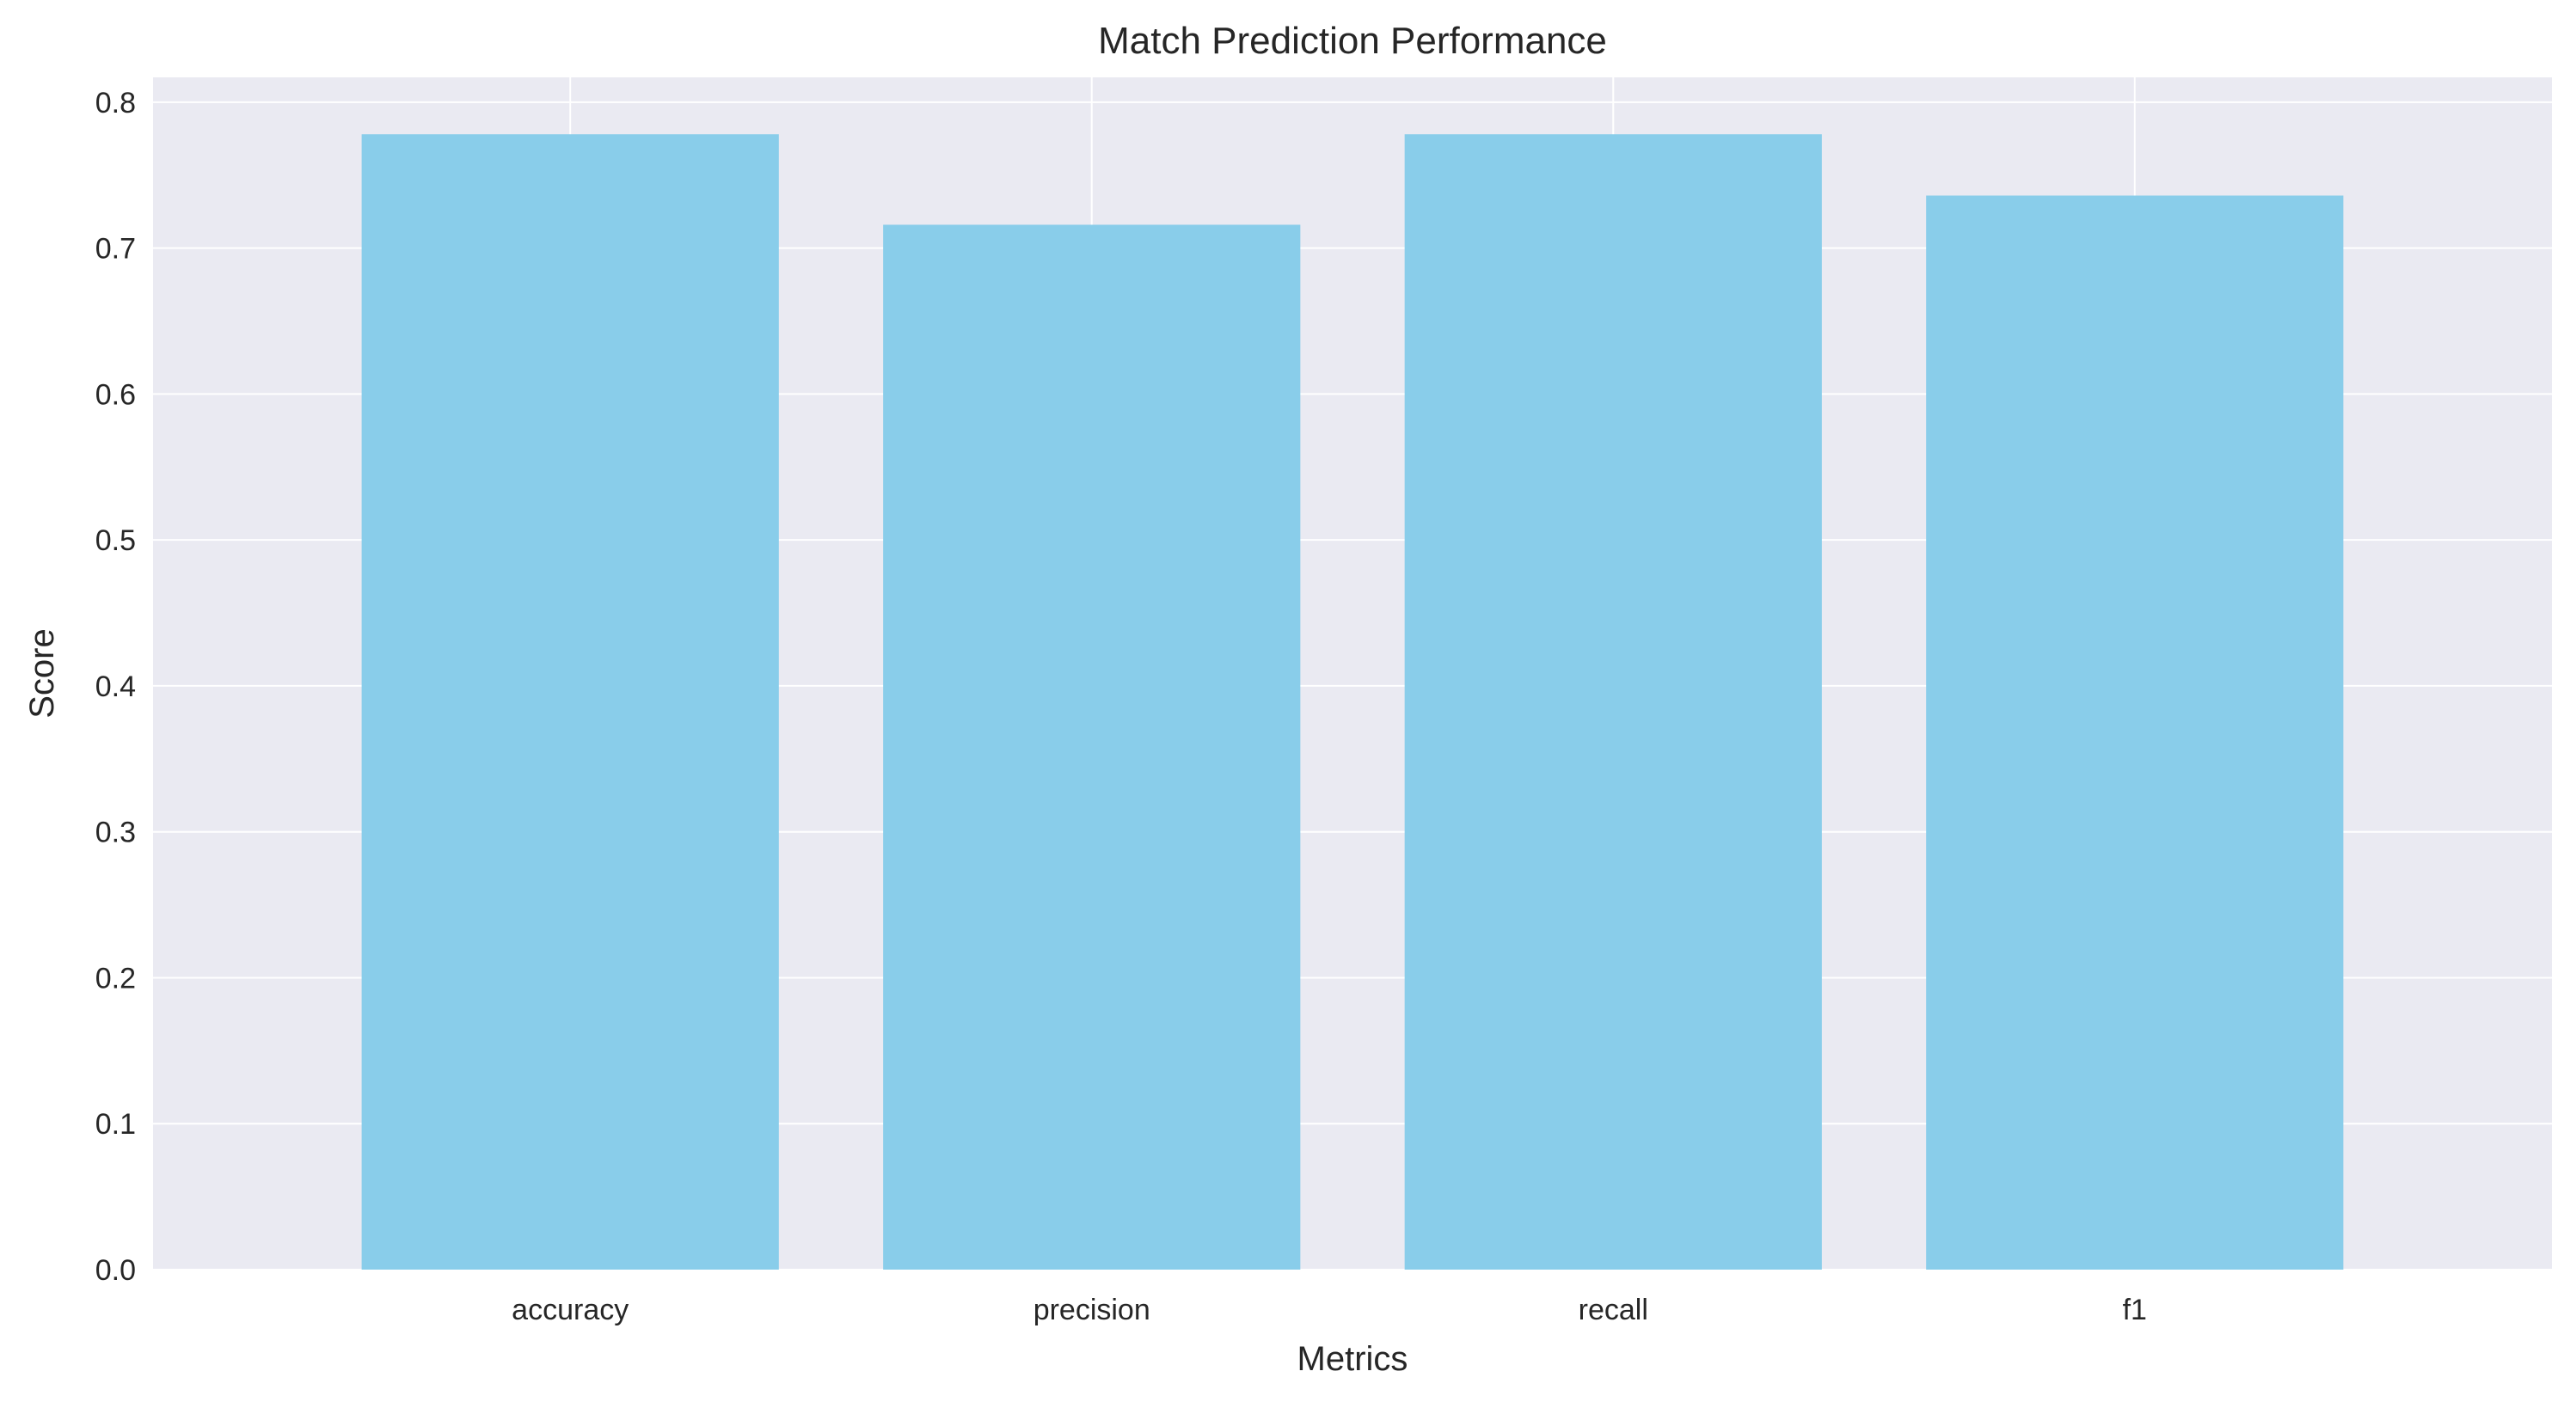  Describe the element at coordinates (115, 103) in the screenshot. I see `y-tick-label: 0.8` at that location.